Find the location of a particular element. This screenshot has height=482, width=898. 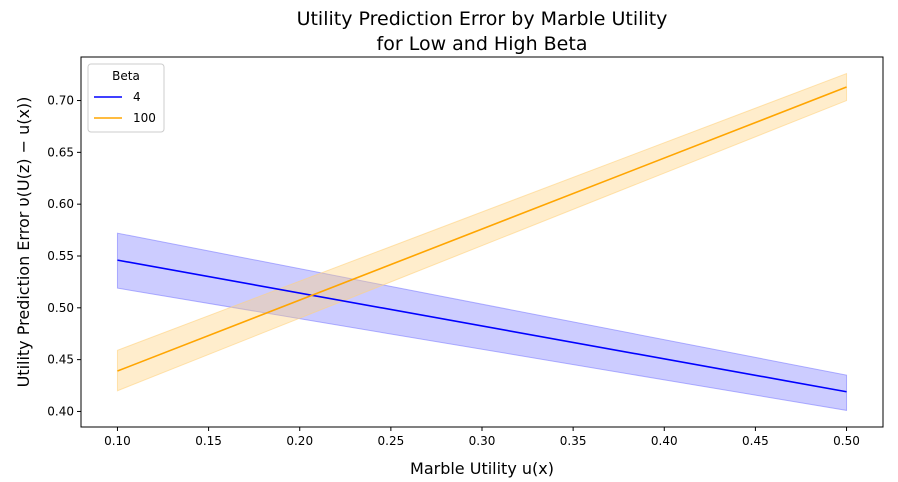

legend-title: Beta is located at coordinates (126, 76).